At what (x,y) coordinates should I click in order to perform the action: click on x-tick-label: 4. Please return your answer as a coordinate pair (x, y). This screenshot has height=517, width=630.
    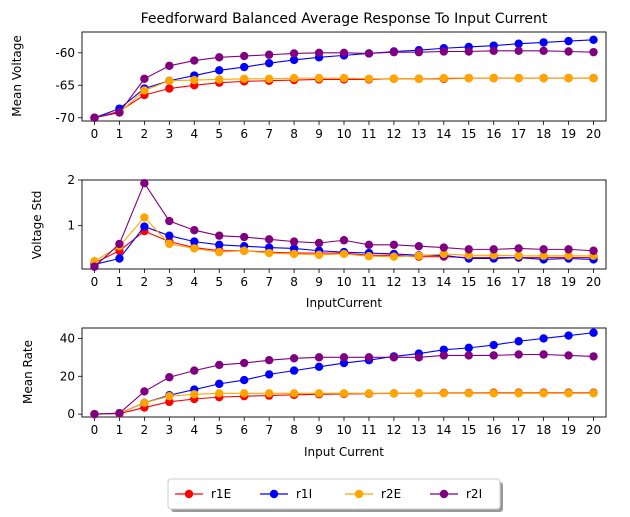
    Looking at the image, I should click on (194, 282).